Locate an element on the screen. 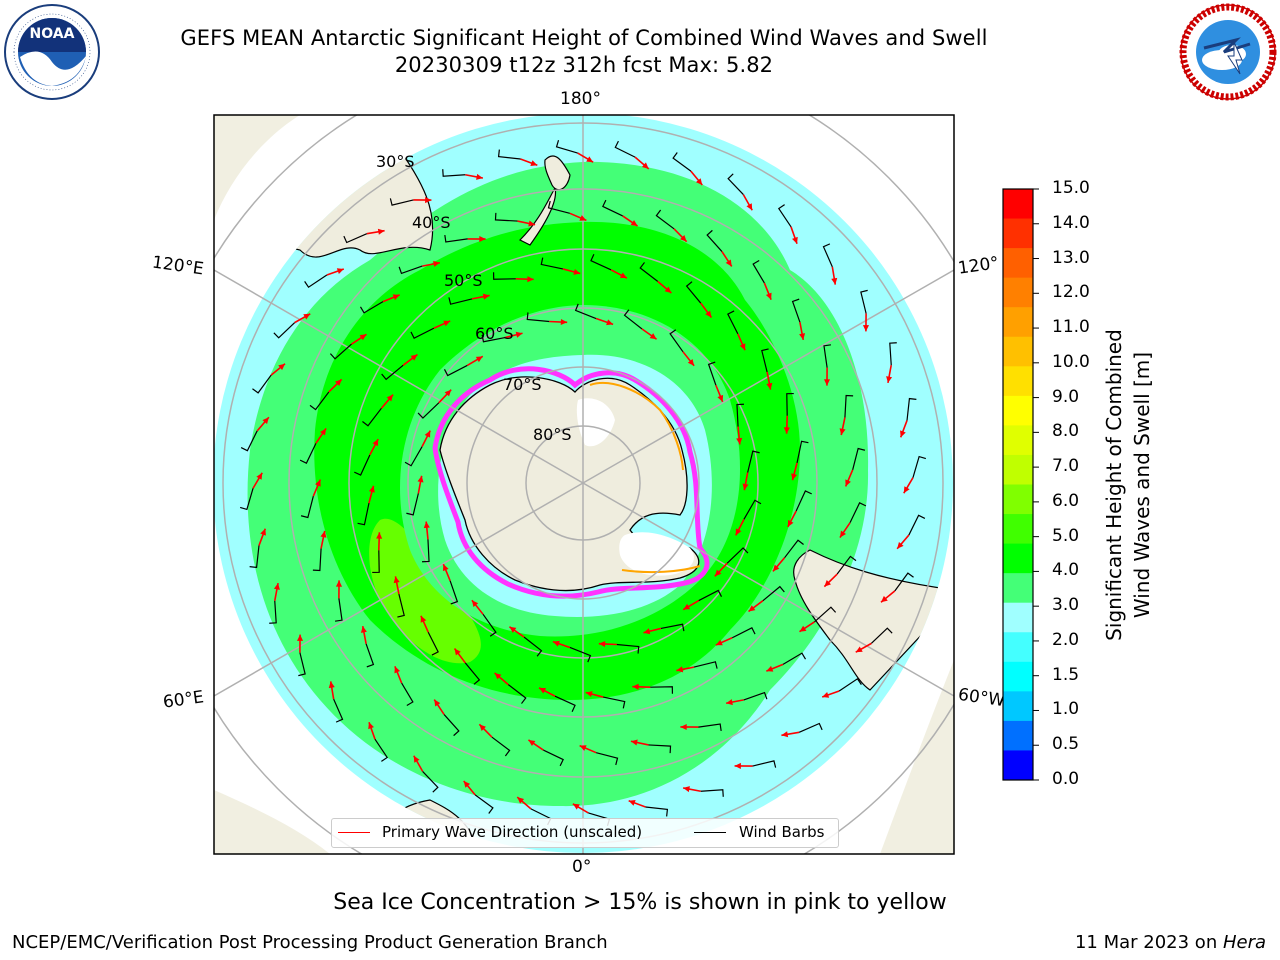 The height and width of the screenshot is (960, 1280). colorbar-tick-label: 6.0 is located at coordinates (1066, 500).